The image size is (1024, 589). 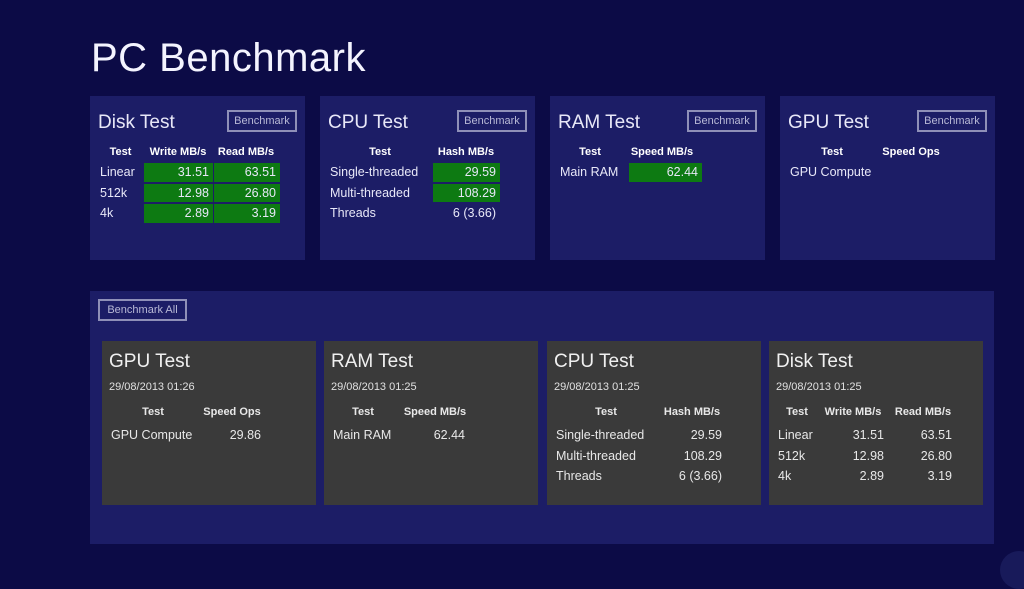 What do you see at coordinates (262, 121) in the screenshot?
I see `disk-benchmark-button: Benchmark` at bounding box center [262, 121].